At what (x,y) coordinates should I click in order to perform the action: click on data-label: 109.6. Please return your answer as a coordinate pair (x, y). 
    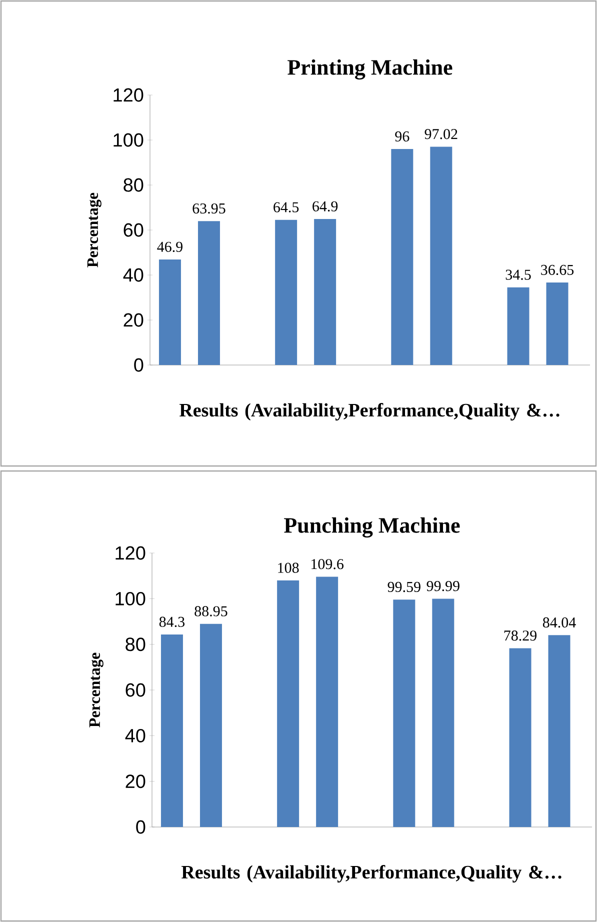
    Looking at the image, I should click on (328, 564).